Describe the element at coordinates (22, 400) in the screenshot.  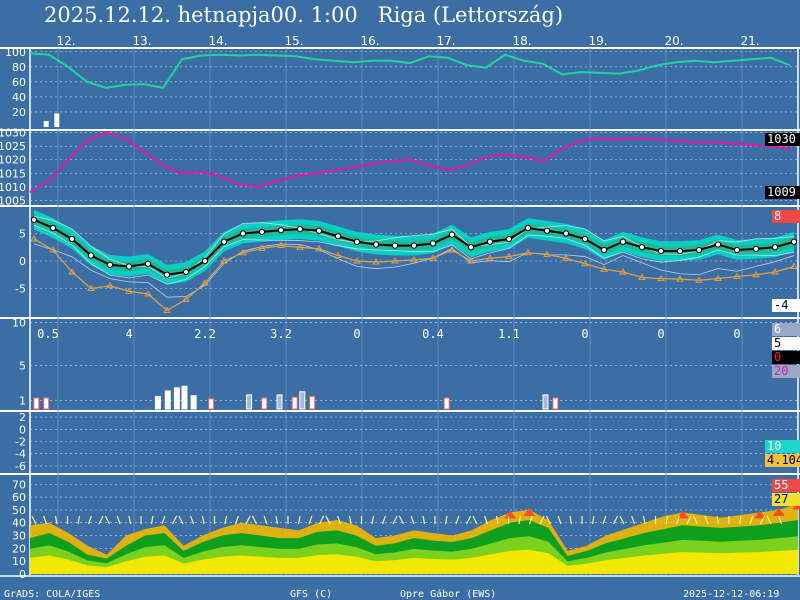
I see `ytick-label: 1` at that location.